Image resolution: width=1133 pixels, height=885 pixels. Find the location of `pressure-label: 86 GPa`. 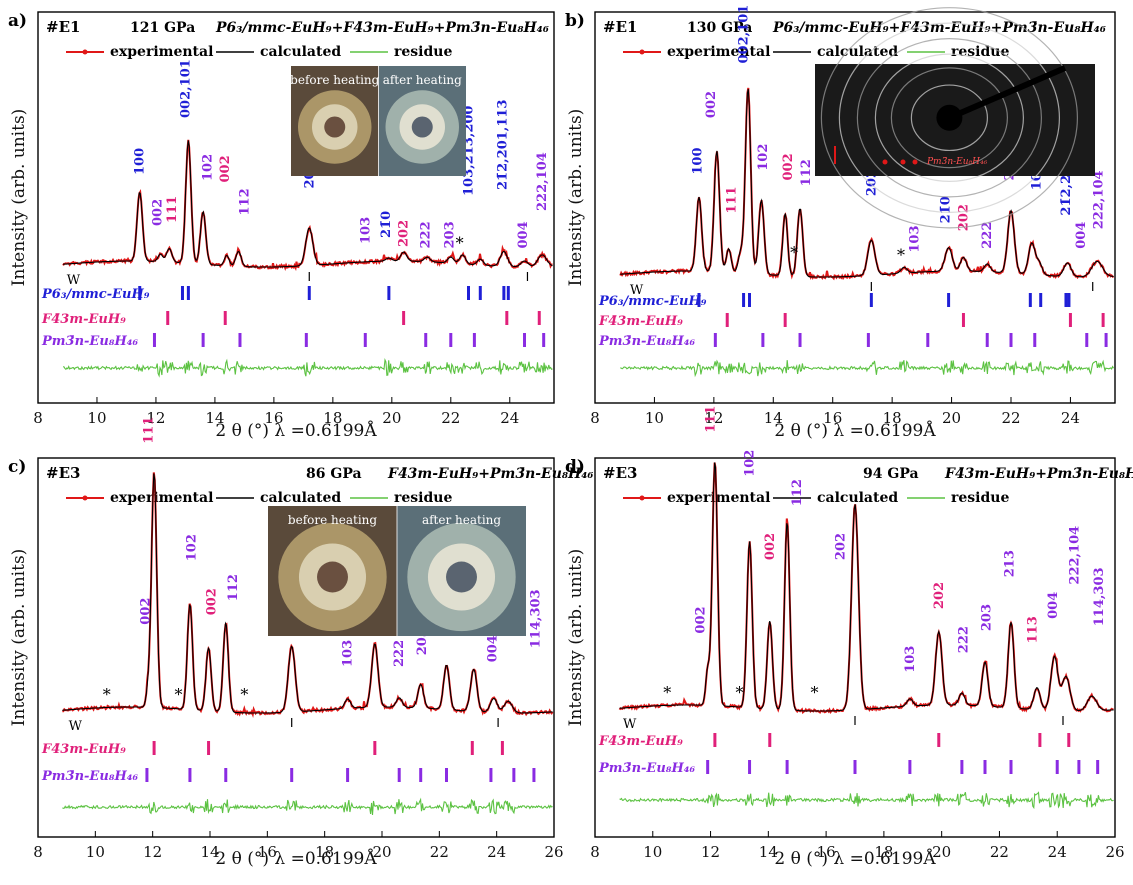

pressure-label: 86 GPa is located at coordinates (334, 474).